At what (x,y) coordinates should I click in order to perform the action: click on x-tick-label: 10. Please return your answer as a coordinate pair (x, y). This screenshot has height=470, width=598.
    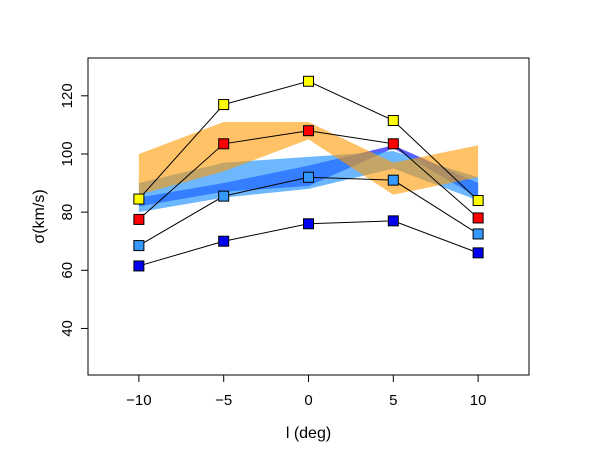
    Looking at the image, I should click on (478, 400).